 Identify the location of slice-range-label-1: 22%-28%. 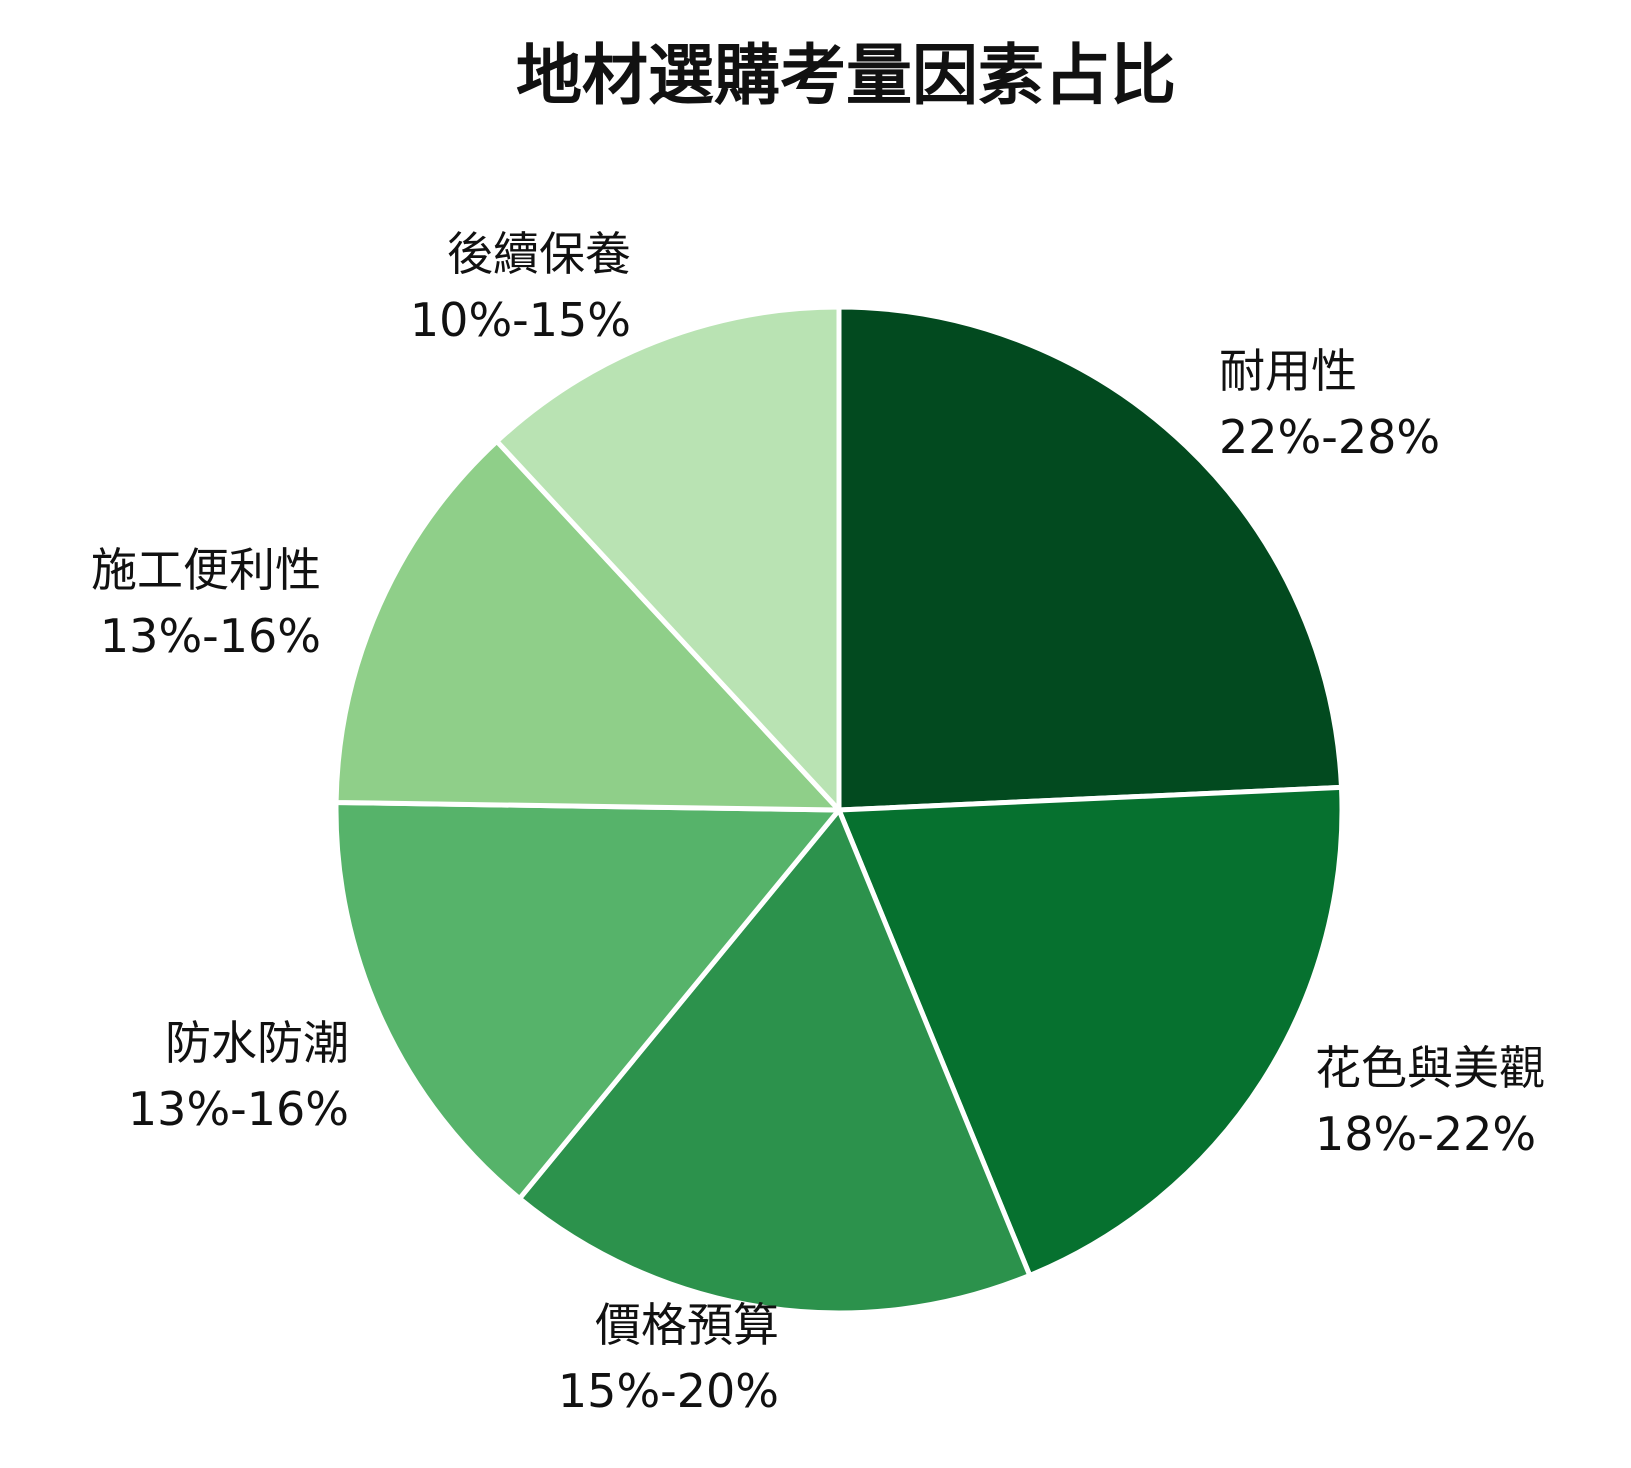
(1329, 437).